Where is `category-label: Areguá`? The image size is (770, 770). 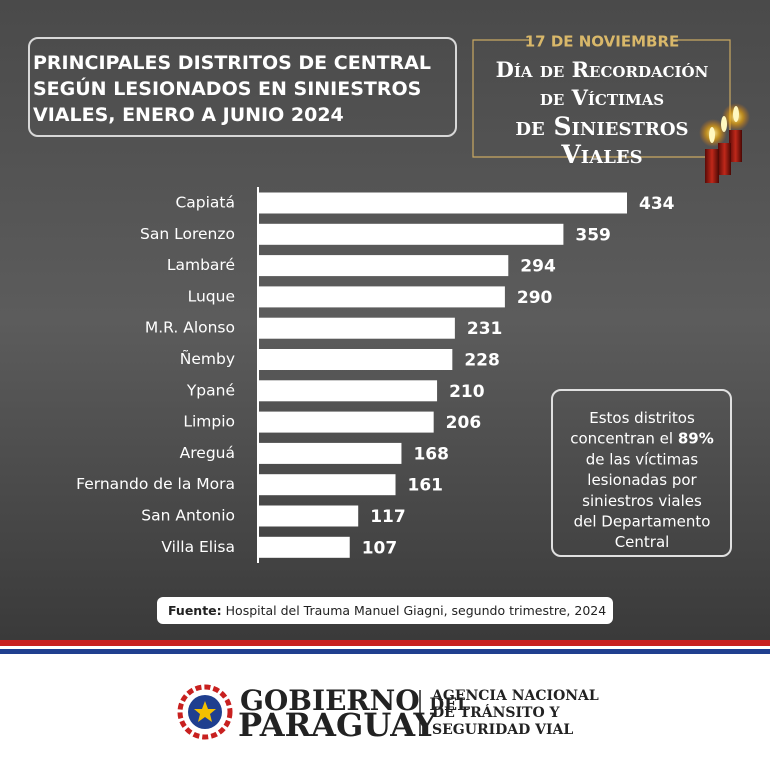
category-label: Areguá is located at coordinates (207, 453).